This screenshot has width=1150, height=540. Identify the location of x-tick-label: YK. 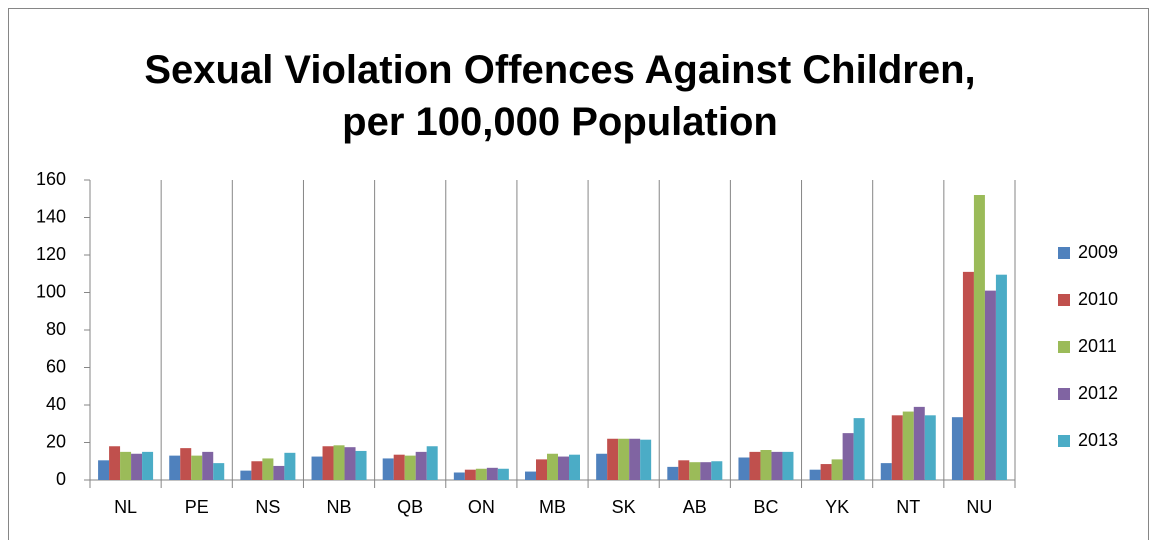
(837, 507).